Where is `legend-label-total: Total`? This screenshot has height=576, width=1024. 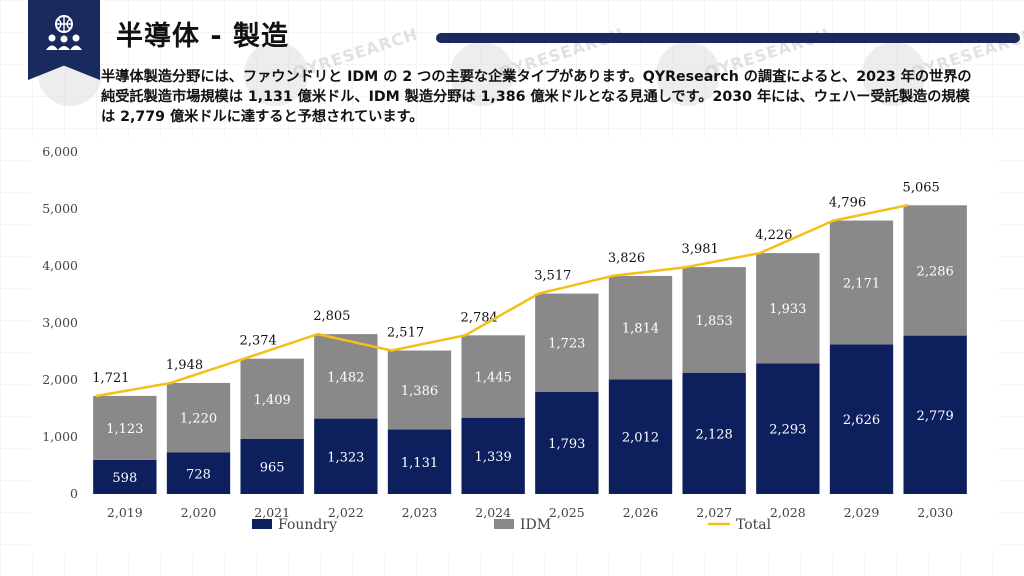
legend-label-total: Total is located at coordinates (754, 525).